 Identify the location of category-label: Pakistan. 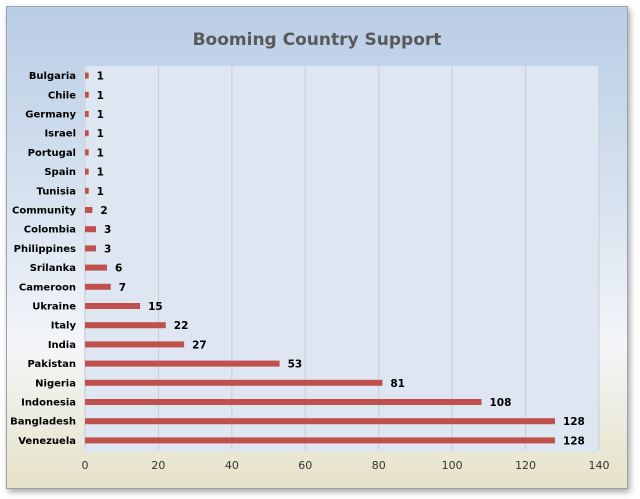
(52, 364).